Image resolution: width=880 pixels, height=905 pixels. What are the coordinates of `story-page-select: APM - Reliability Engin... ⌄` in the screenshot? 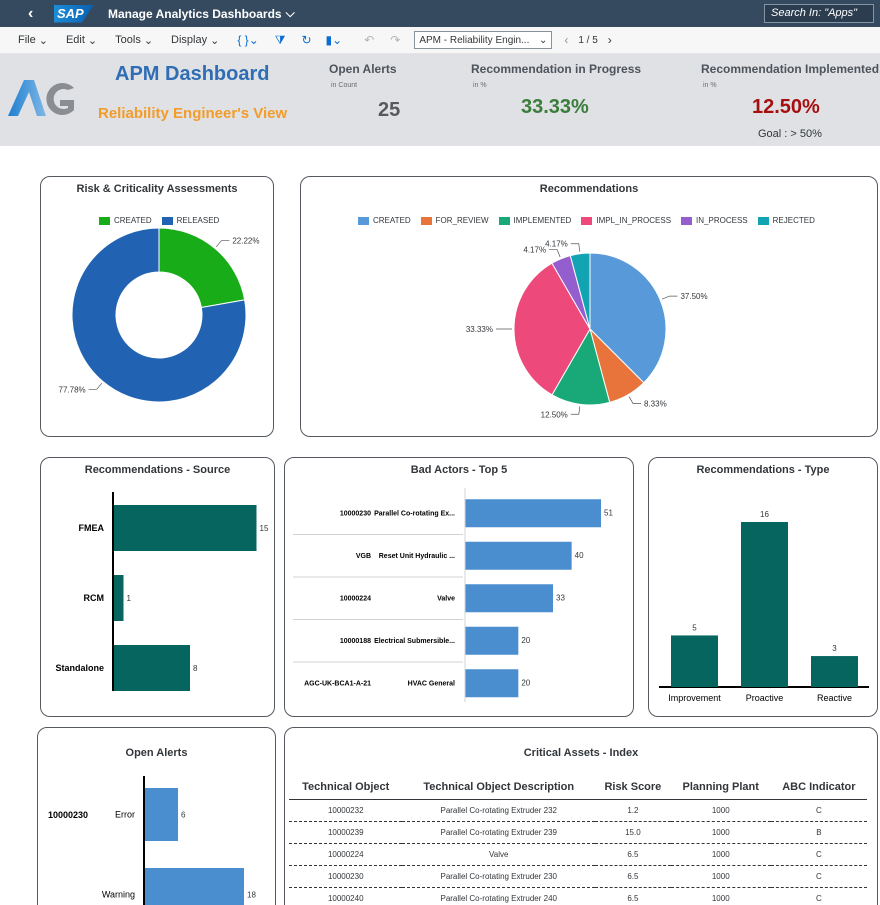 It's located at (483, 40).